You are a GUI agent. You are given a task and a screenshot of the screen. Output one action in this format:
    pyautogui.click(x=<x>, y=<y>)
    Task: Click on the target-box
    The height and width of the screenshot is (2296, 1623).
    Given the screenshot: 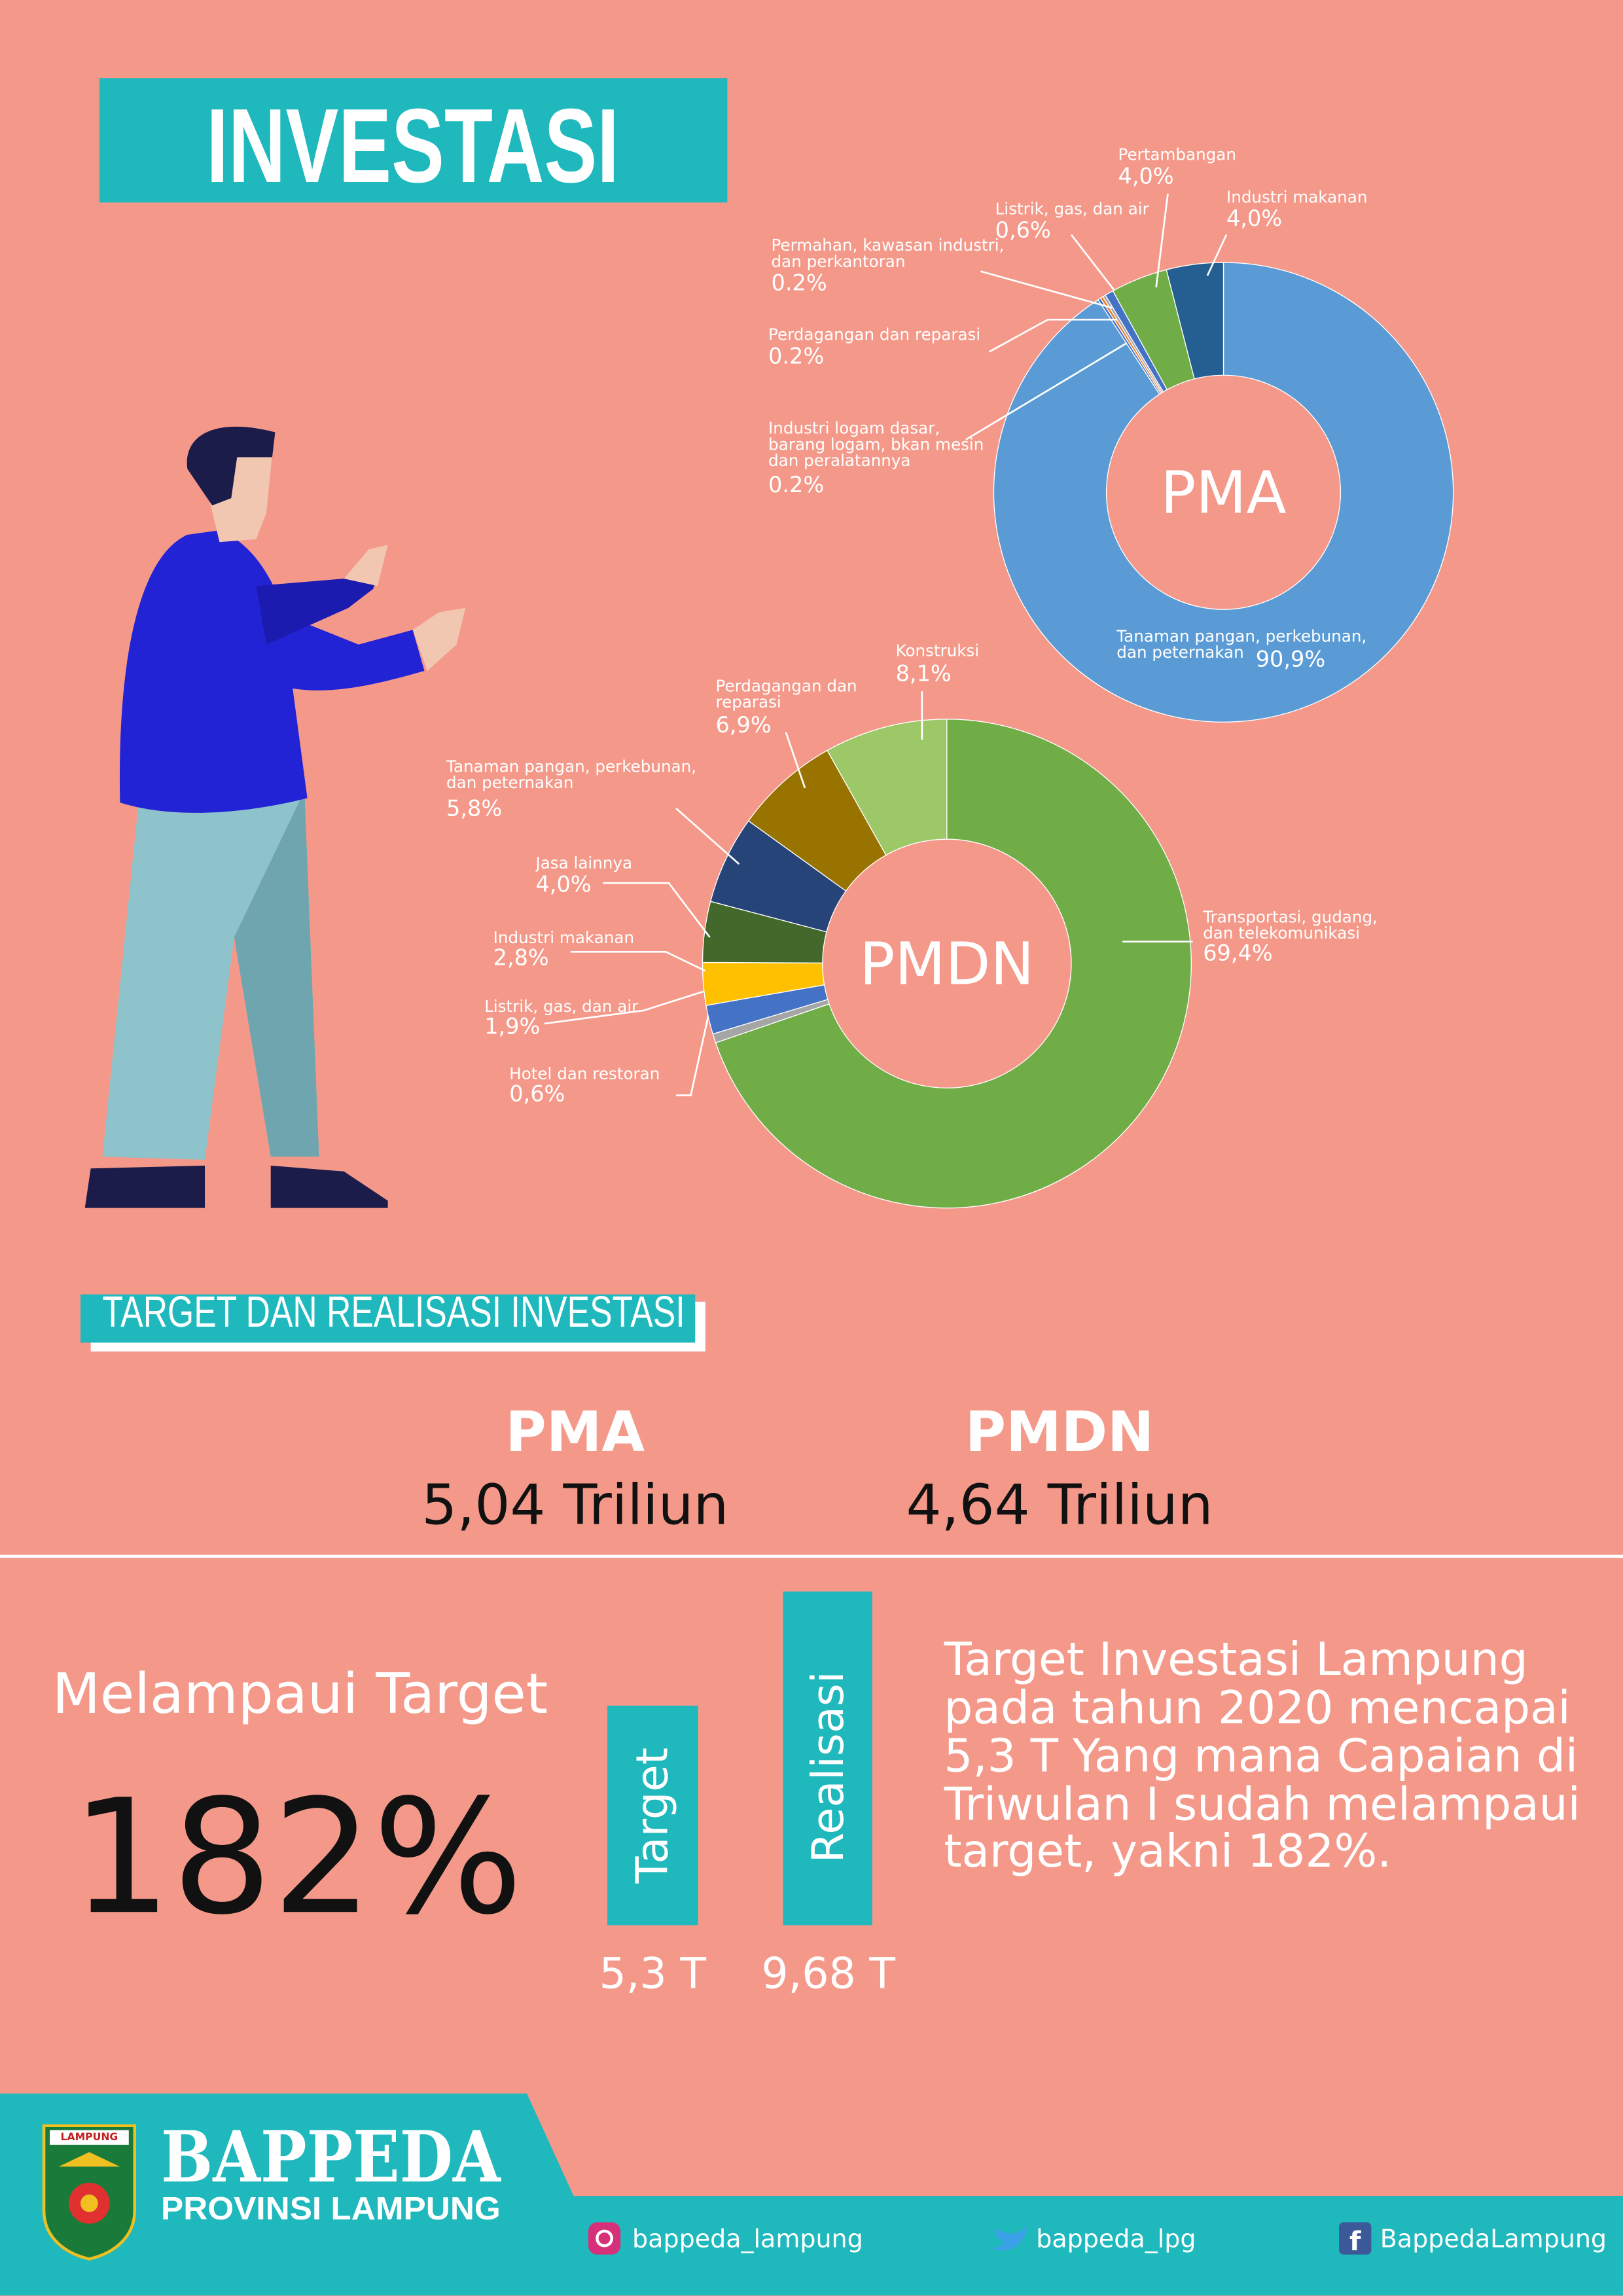 What is the action you would take?
    pyautogui.click(x=652, y=1816)
    